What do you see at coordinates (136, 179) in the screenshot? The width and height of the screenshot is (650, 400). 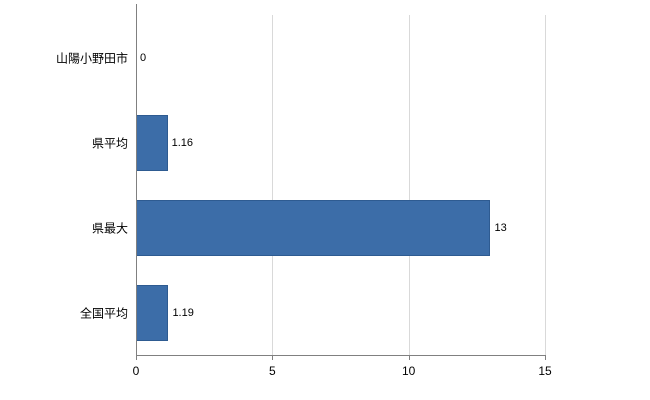 I see `y-axis-line` at bounding box center [136, 179].